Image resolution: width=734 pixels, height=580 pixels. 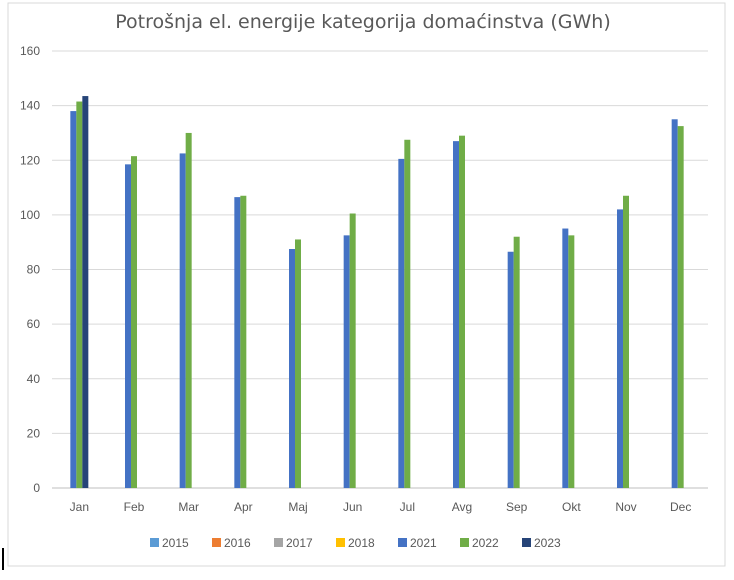 What do you see at coordinates (73, 300) in the screenshot?
I see `bar-2021-jan` at bounding box center [73, 300].